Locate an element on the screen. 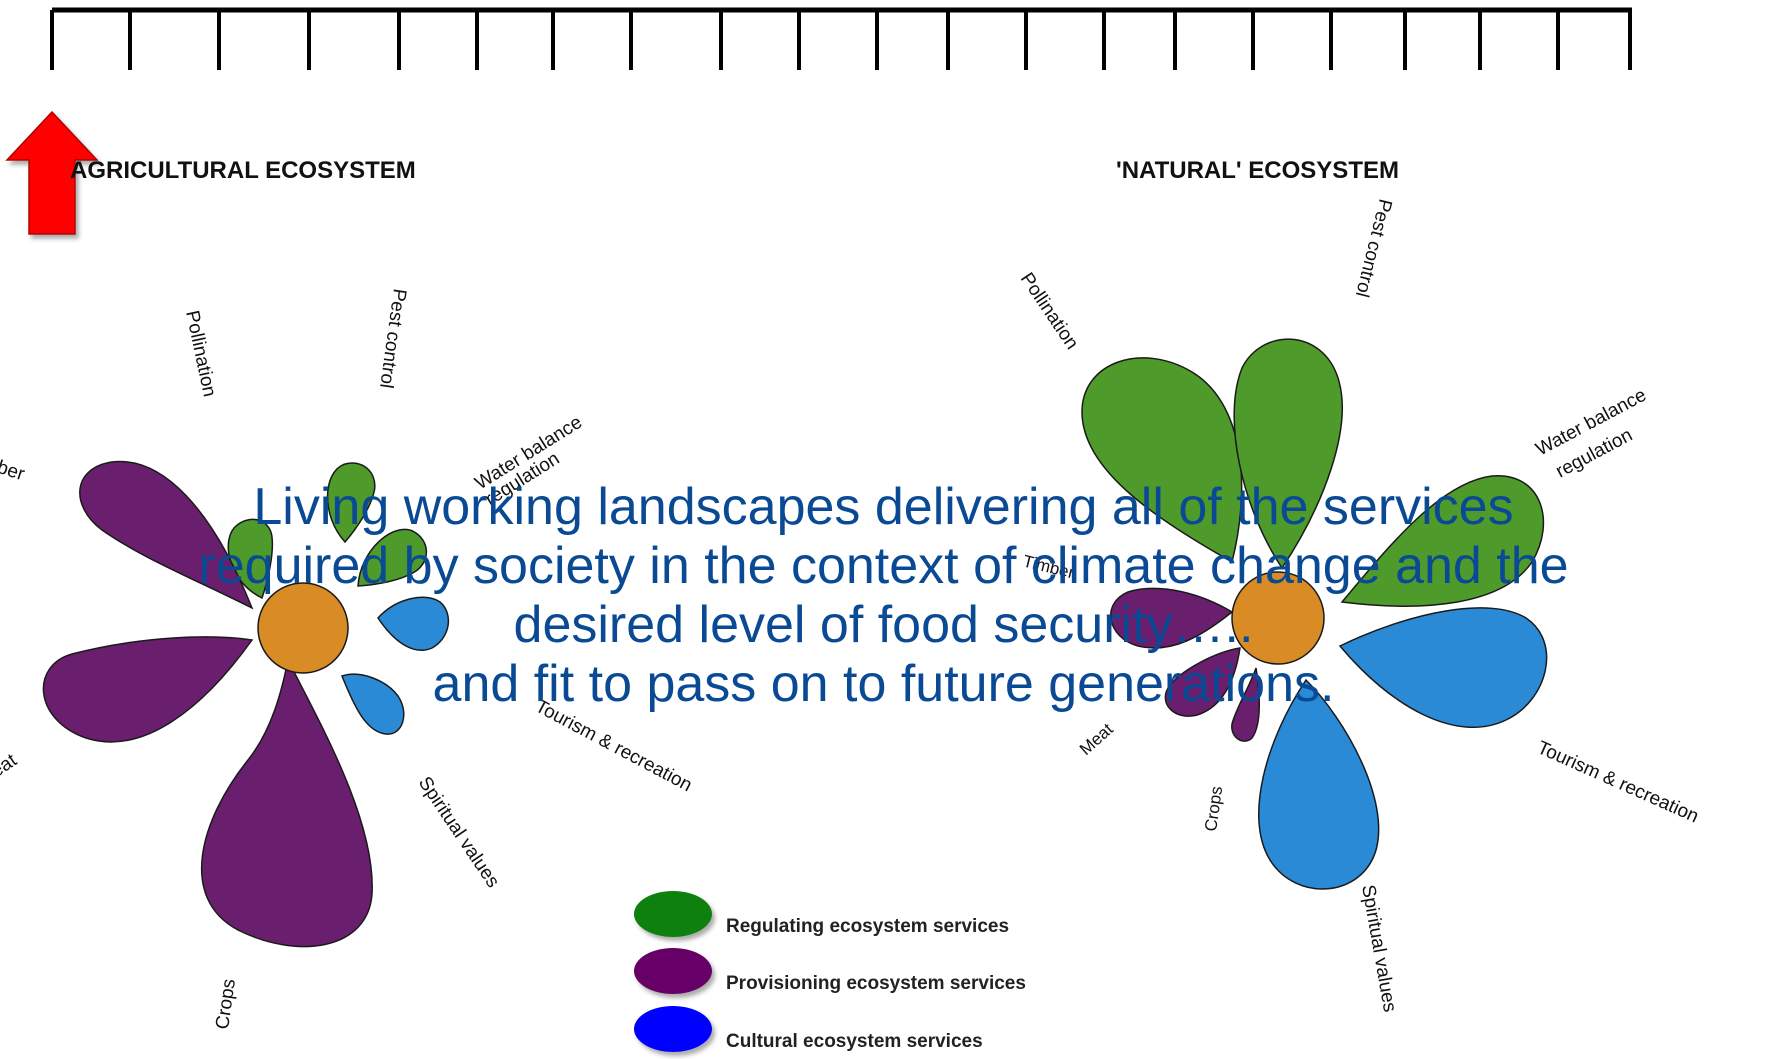 The width and height of the screenshot is (1767, 1059). legend-label-regulating: Regulating ecosystem services is located at coordinates (867, 926).